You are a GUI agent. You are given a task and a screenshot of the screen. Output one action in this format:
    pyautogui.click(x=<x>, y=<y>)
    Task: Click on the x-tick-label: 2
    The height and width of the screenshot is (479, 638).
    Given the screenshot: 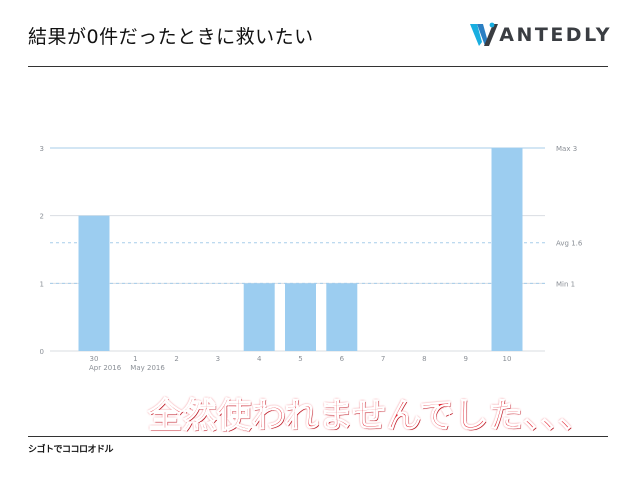 What is the action you would take?
    pyautogui.click(x=176, y=359)
    